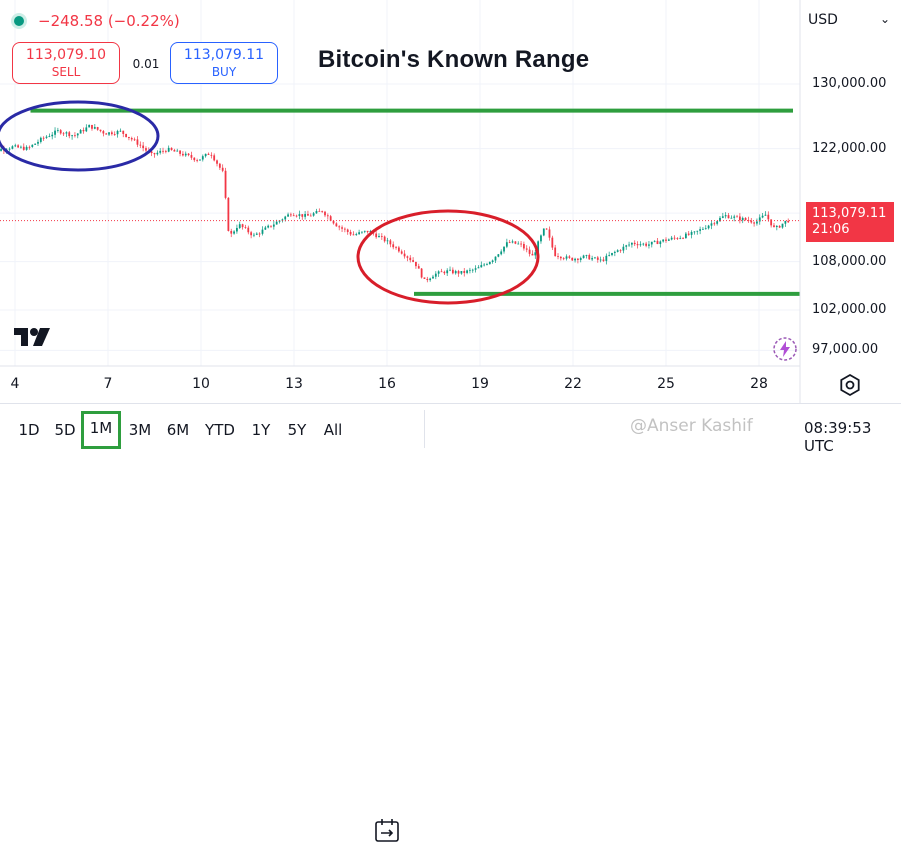 This screenshot has height=849, width=901. Describe the element at coordinates (101, 430) in the screenshot. I see `range-button-1m: 1M` at that location.